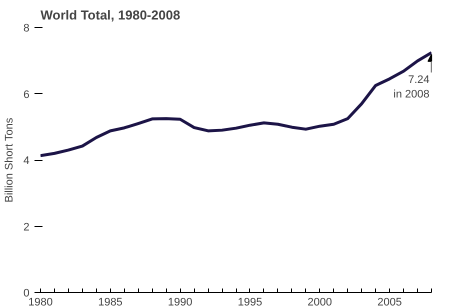  What do you see at coordinates (26, 294) in the screenshot?
I see `y-tick-label: 0` at bounding box center [26, 294].